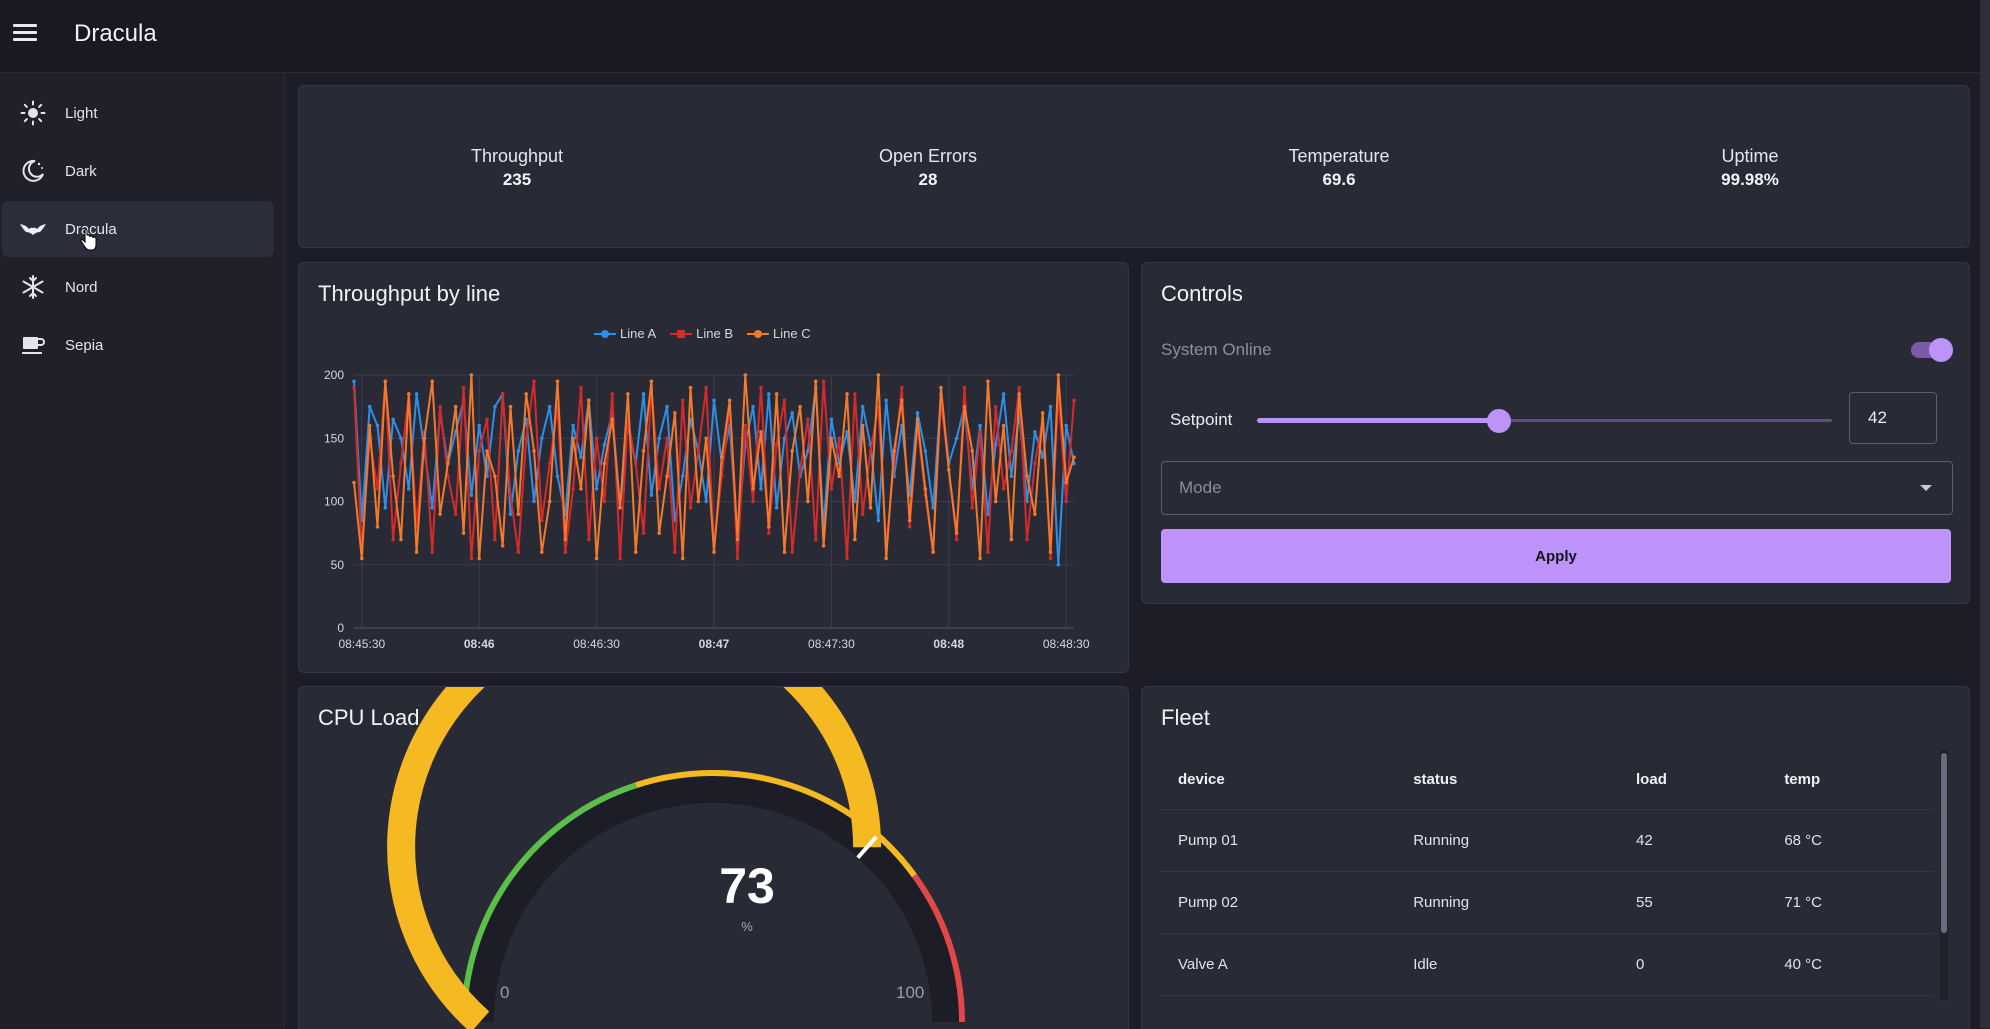  What do you see at coordinates (1932, 350) in the screenshot?
I see `system-online-toggle` at bounding box center [1932, 350].